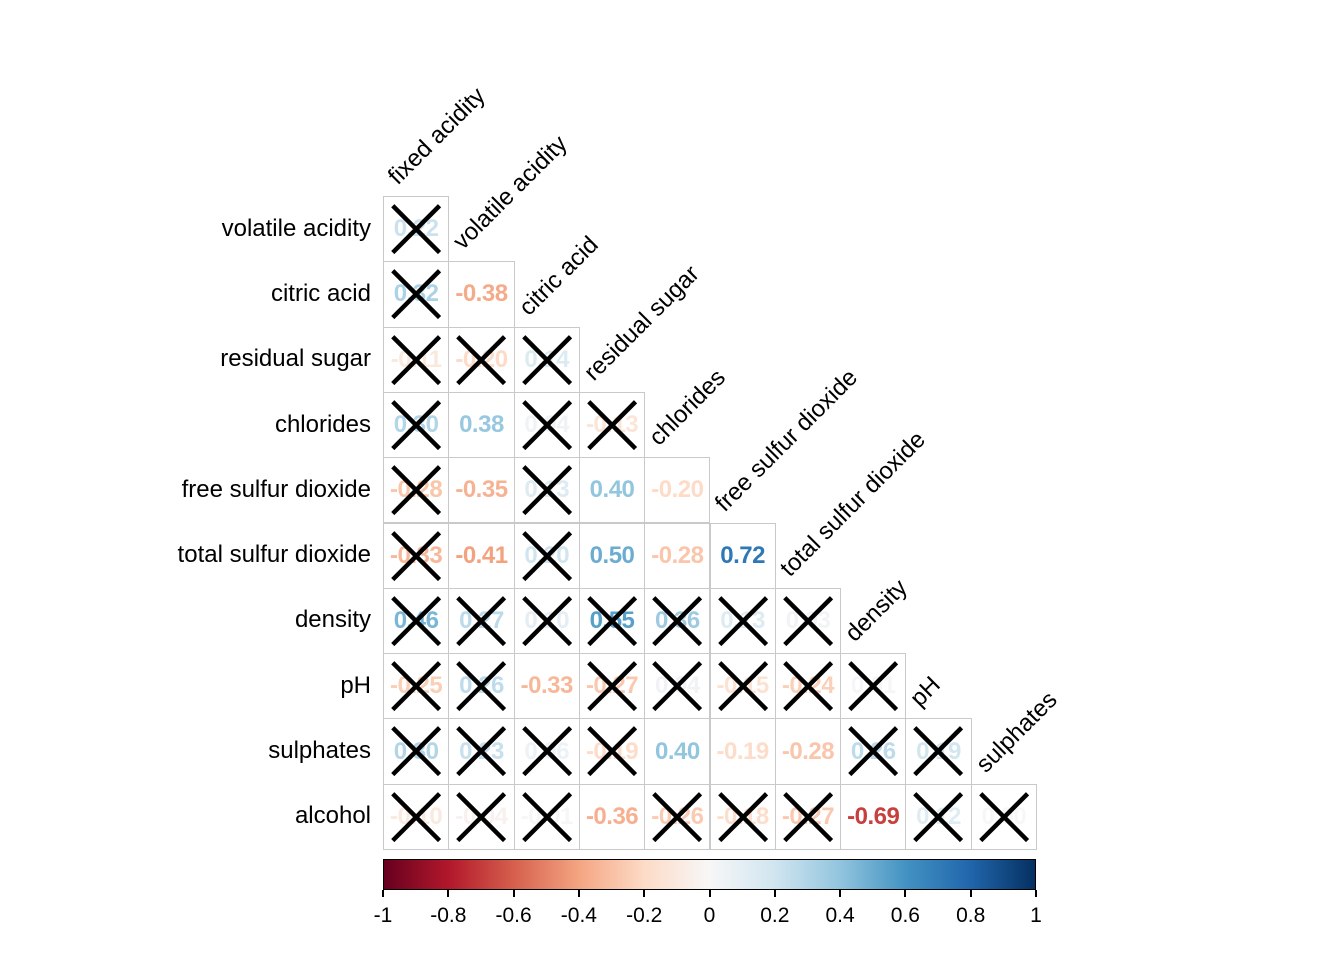  I want to click on correlation-value: -0.41, so click(481, 555).